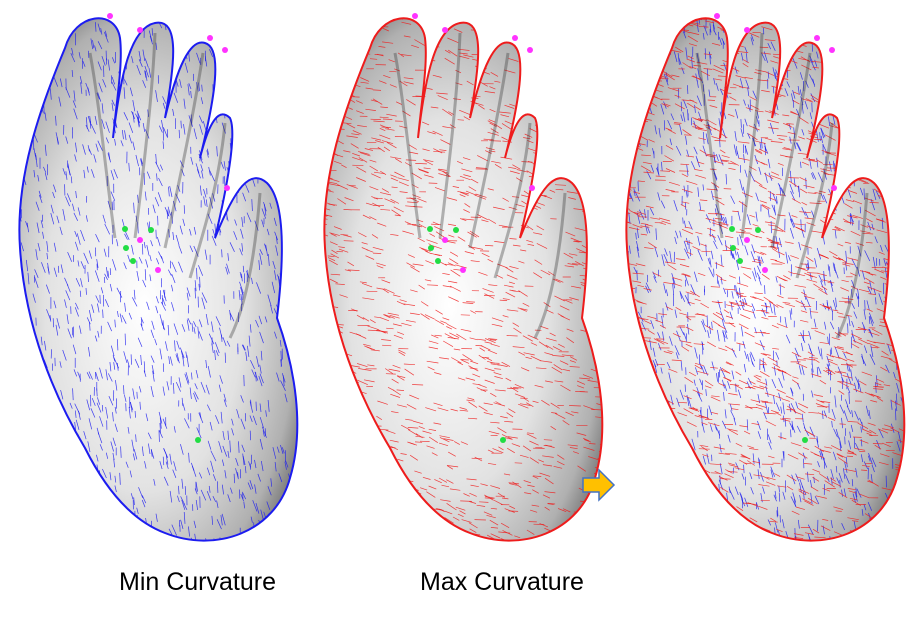 This screenshot has height=627, width=921. Describe the element at coordinates (599, 485) in the screenshot. I see `right-arrow-icon` at that location.